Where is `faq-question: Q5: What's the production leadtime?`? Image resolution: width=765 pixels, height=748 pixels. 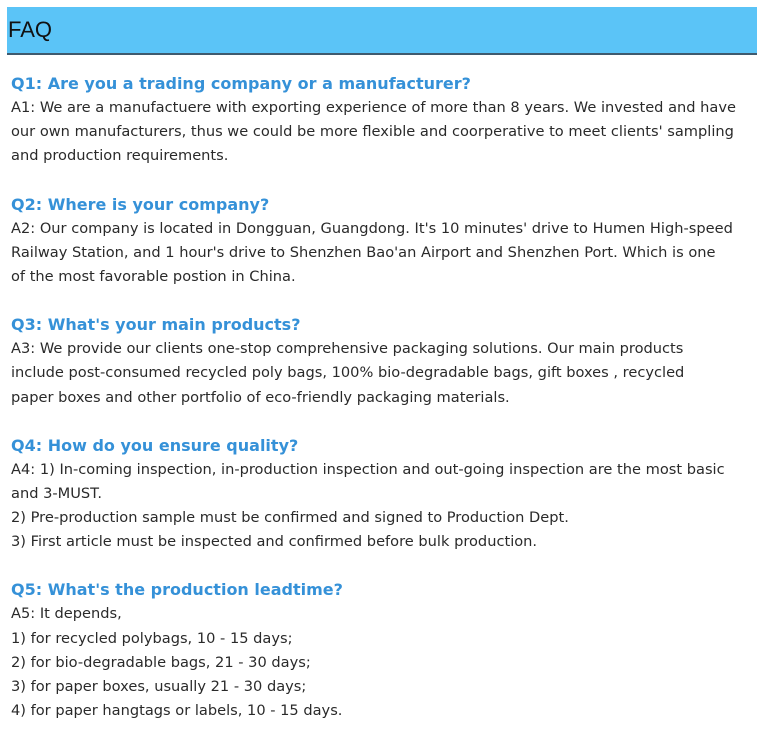
faq-question: Q5: What's the production leadtime? is located at coordinates (177, 590).